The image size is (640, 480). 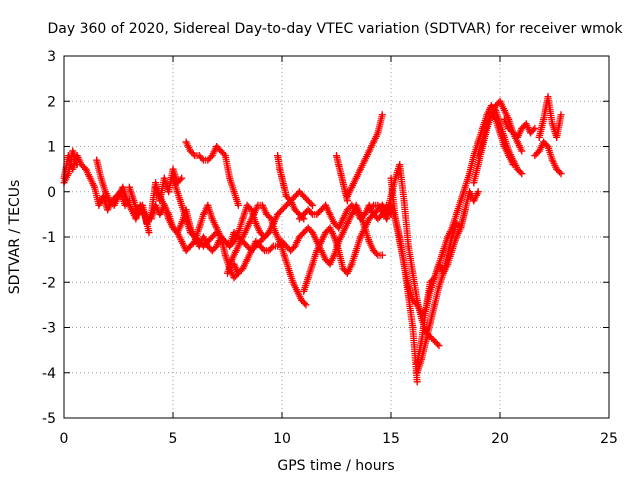 I want to click on y-tick-label: 3, so click(x=51, y=57).